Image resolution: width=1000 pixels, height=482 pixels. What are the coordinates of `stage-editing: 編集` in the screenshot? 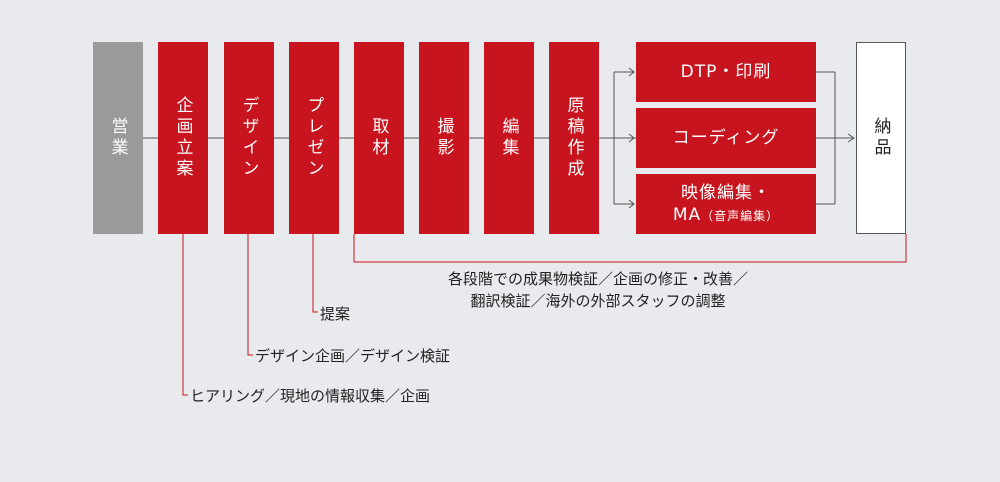 It's located at (509, 138).